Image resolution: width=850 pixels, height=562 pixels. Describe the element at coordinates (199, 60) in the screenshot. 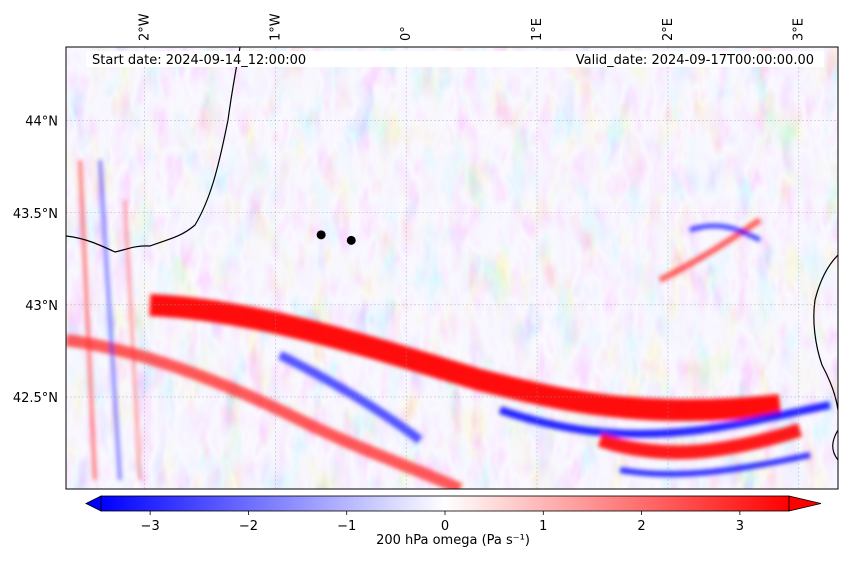

I see `start-date-label: Start date: 2024-09-14_12:00:00` at that location.